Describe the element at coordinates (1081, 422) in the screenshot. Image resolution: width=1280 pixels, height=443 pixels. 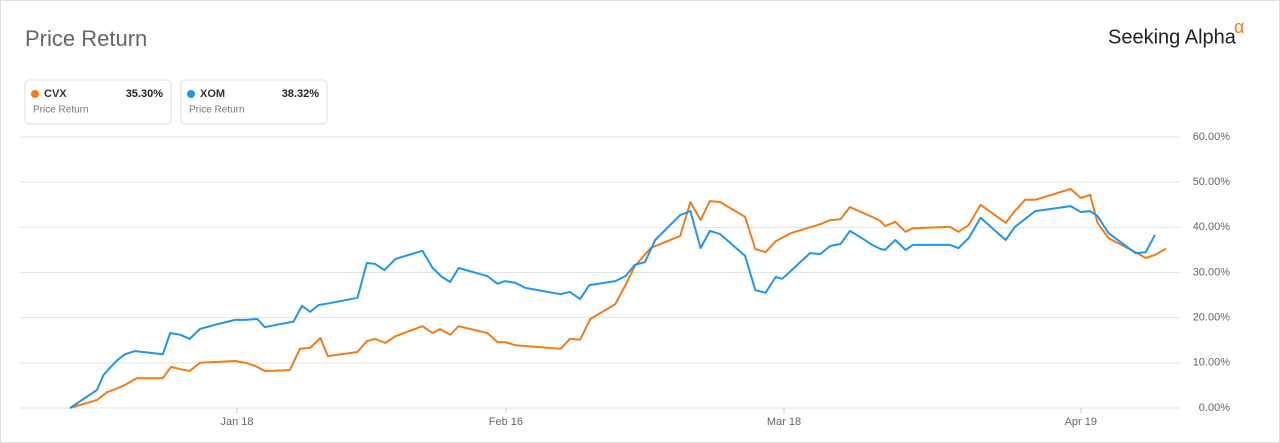
I see `x-tick-label: Apr 19` at that location.